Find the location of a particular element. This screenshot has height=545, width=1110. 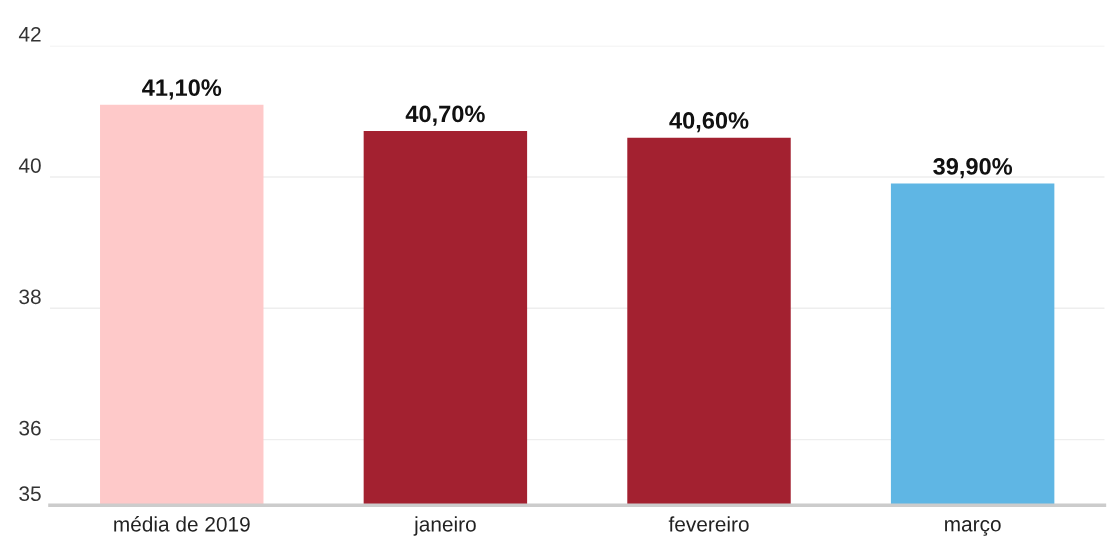

data-label: 39,90% is located at coordinates (973, 168).